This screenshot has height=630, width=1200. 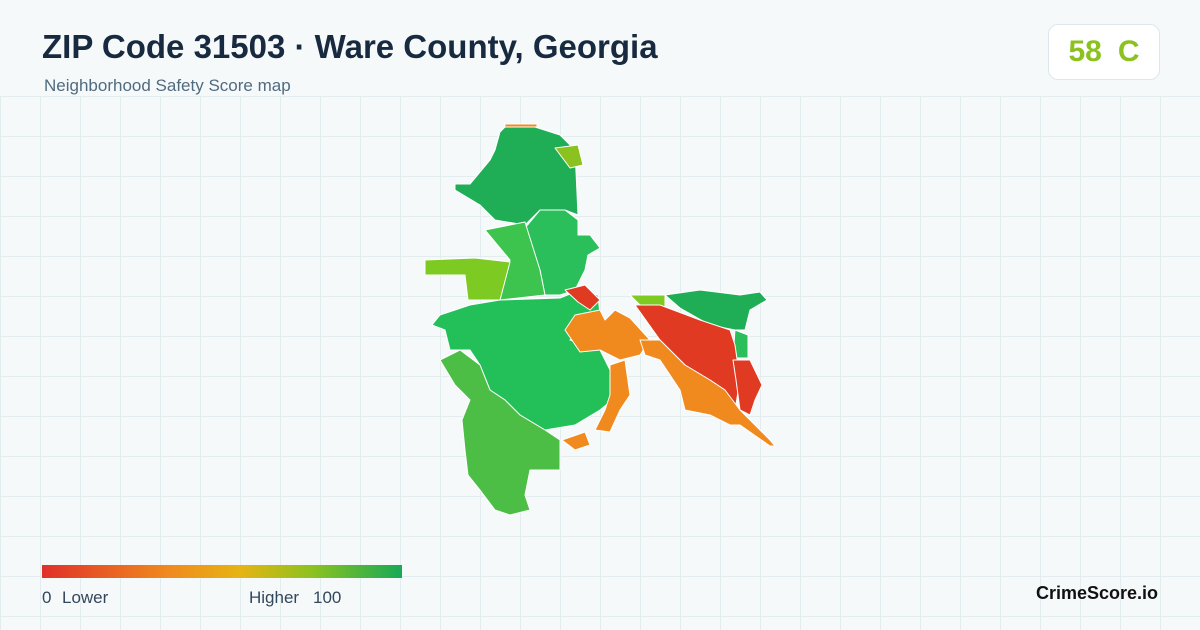 I want to click on brand: CrimeScore.io, so click(x=1096, y=593).